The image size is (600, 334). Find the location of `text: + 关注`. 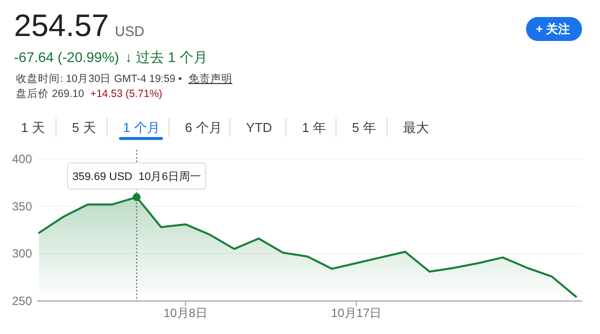

text: + 关注 is located at coordinates (553, 29).